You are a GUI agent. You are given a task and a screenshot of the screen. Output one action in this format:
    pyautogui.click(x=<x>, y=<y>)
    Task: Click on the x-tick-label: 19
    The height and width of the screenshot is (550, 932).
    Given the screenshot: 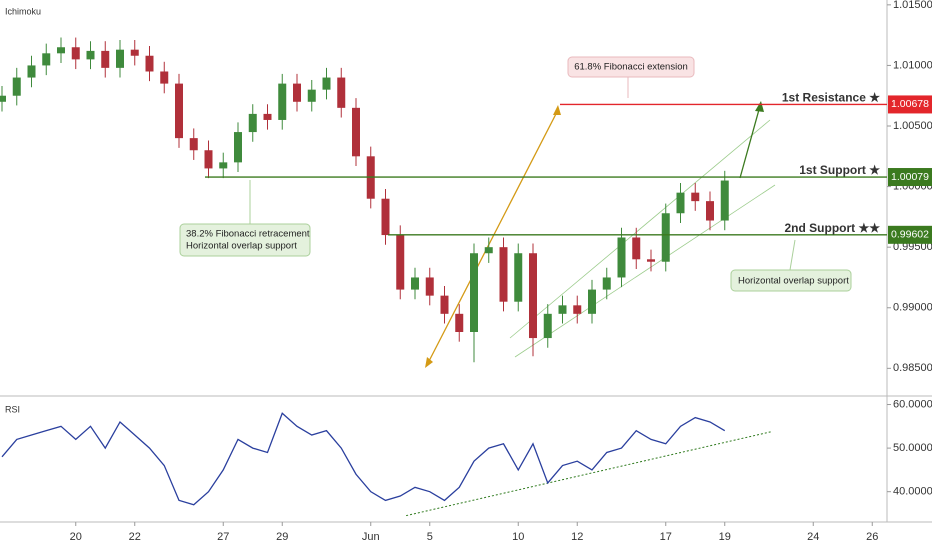 What is the action you would take?
    pyautogui.click(x=725, y=537)
    